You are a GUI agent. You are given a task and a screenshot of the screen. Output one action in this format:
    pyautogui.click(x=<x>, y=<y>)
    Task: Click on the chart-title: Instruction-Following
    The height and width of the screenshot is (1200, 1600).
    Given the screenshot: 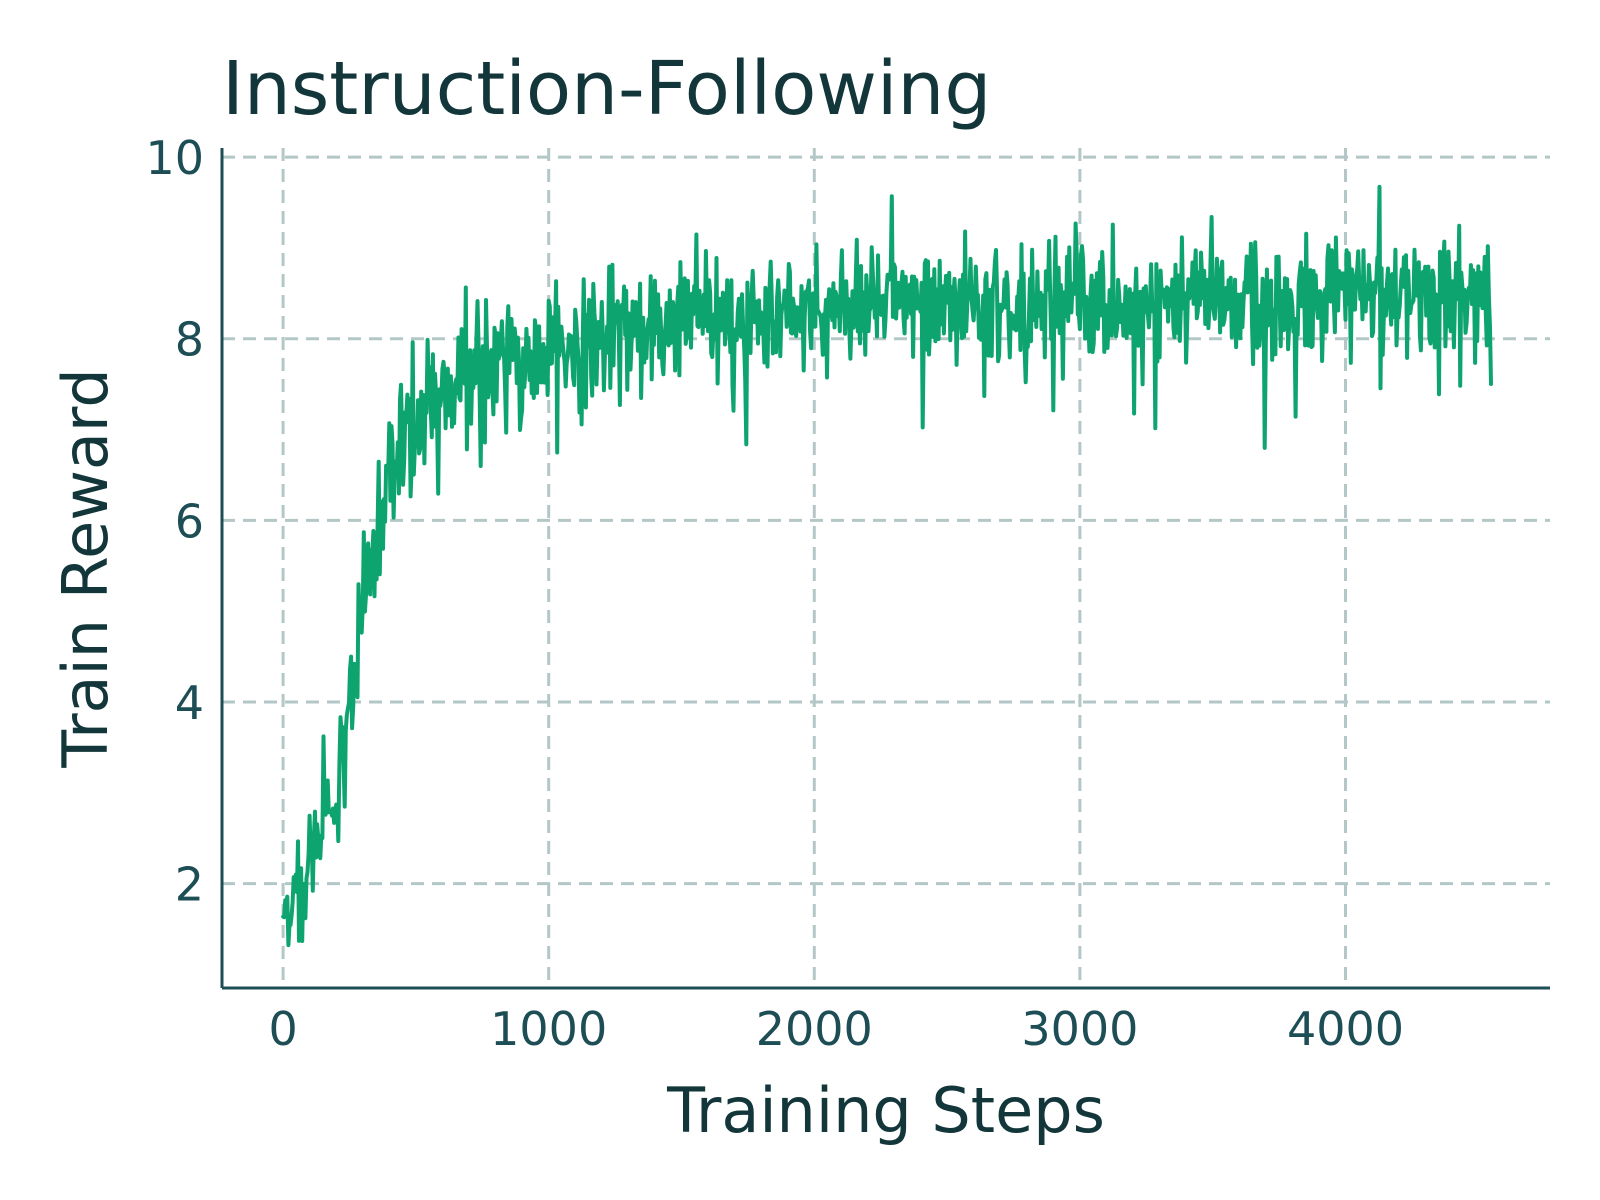 What is the action you would take?
    pyautogui.click(x=606, y=89)
    